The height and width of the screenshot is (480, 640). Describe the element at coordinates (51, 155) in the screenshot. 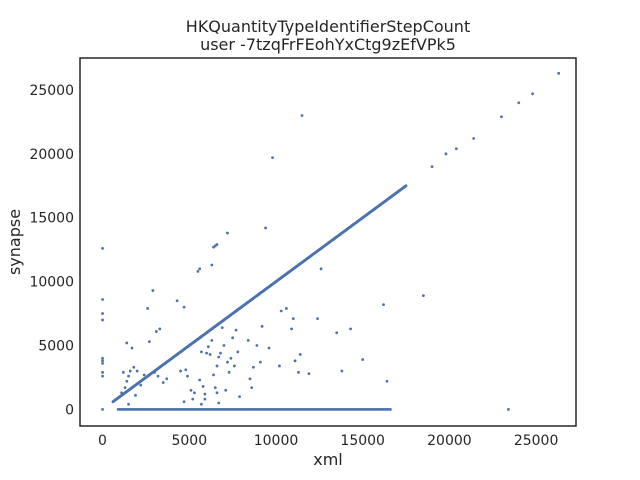

I see `y-tick-label: 20000` at that location.